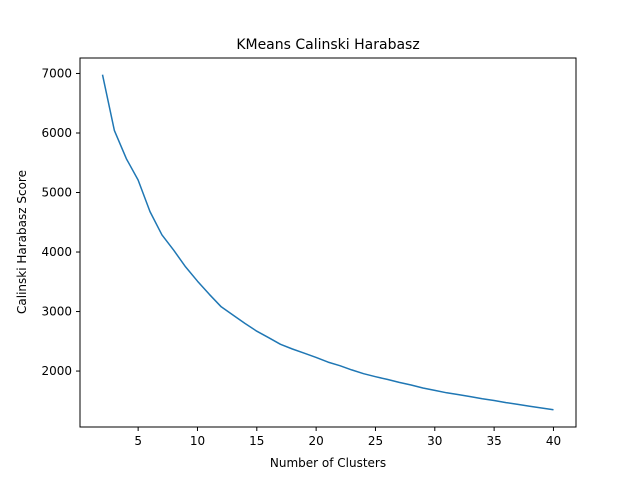 This screenshot has height=480, width=640. I want to click on x-axis: 5 10 15 20 25 30 35 40, so click(347, 437).